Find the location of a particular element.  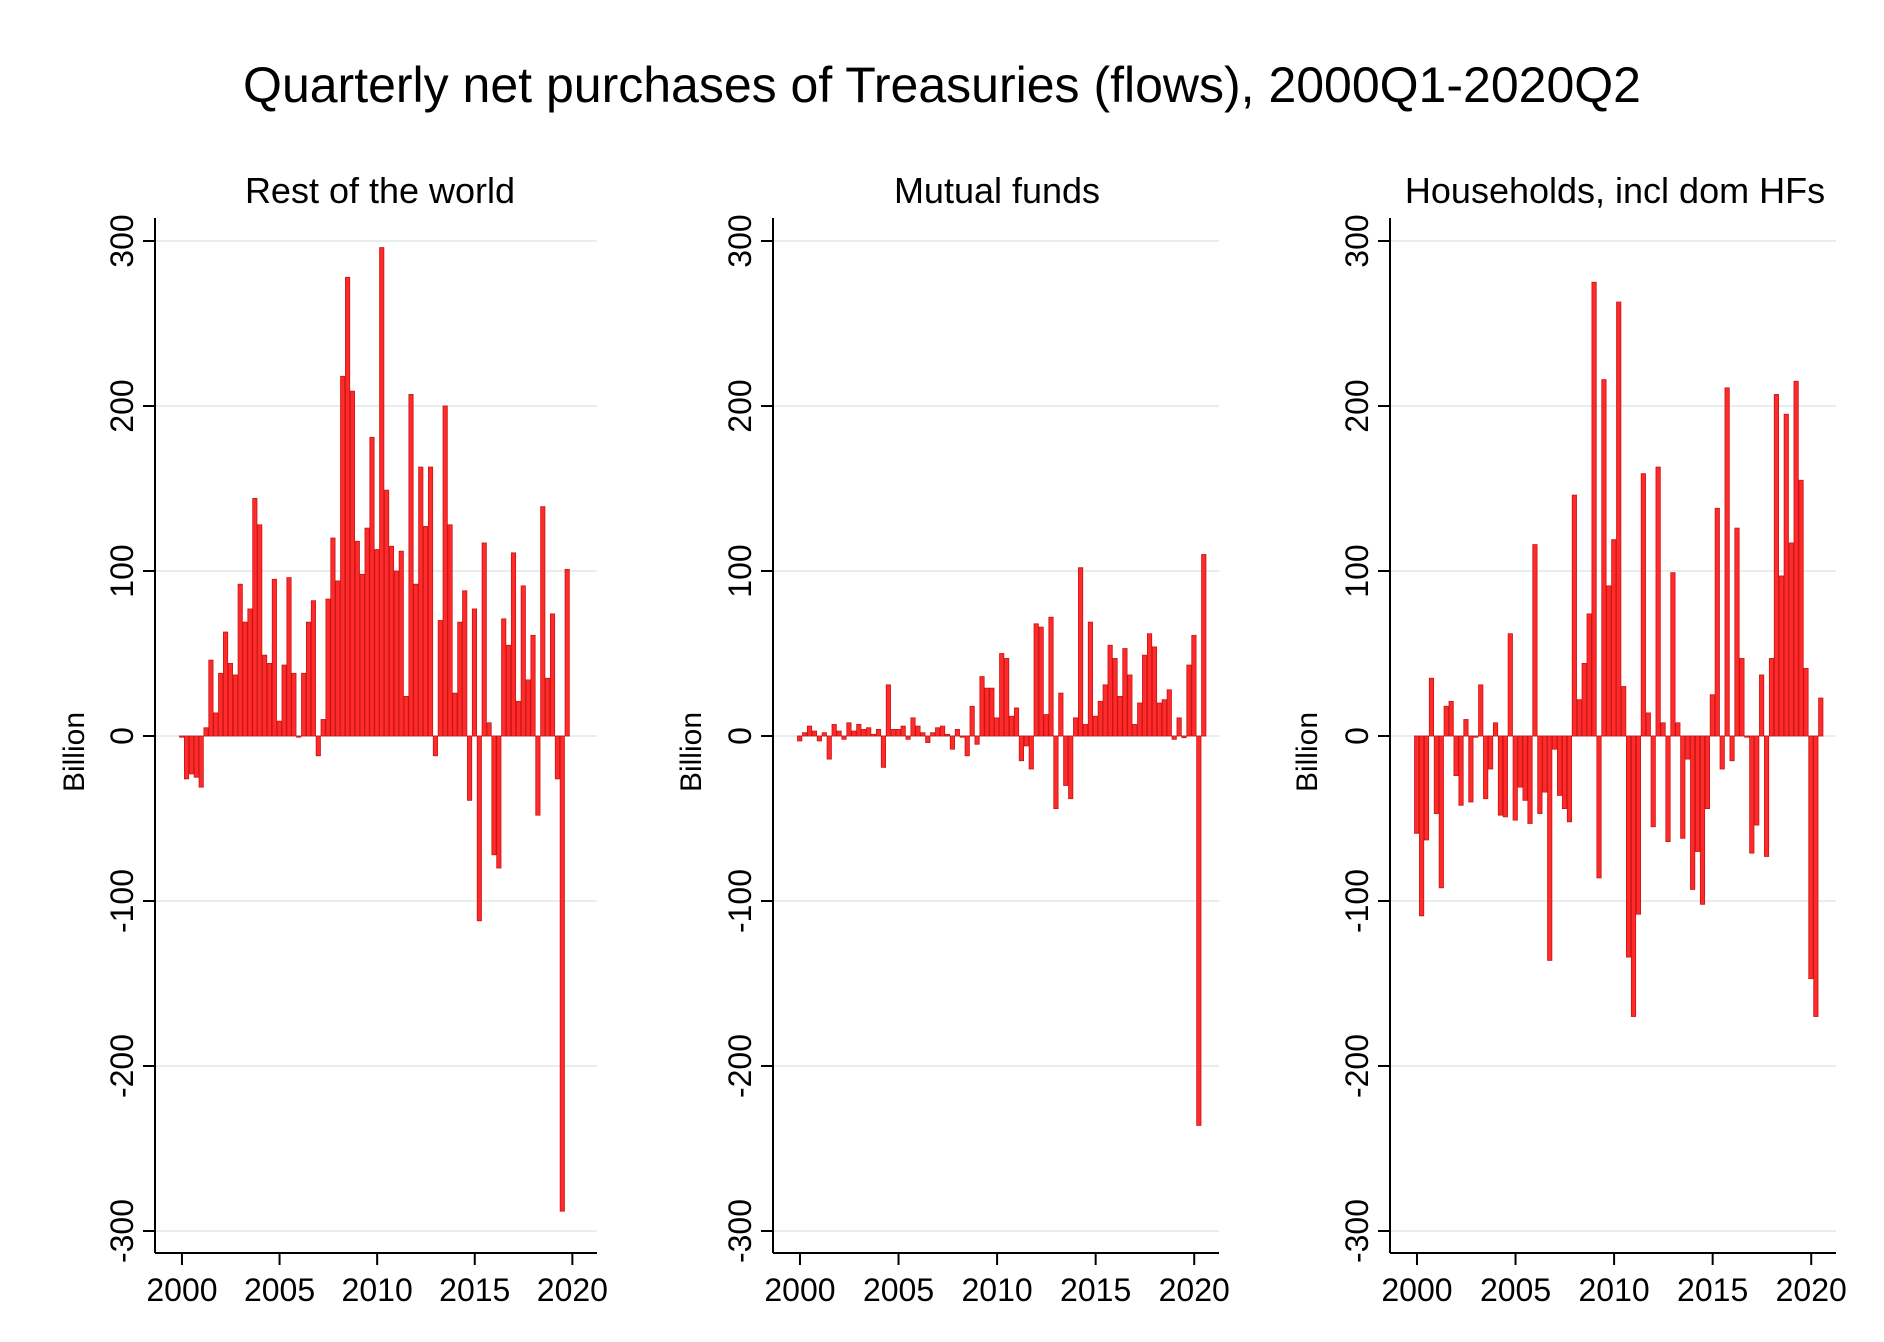

x-tick-label: 2015 is located at coordinates (1712, 1290).